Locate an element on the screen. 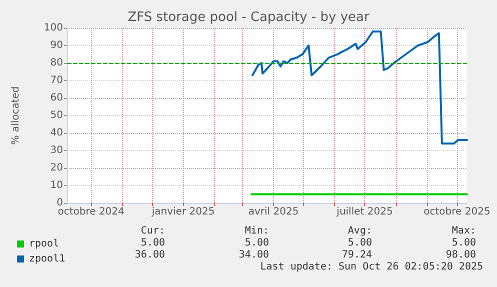 Image resolution: width=497 pixels, height=287 pixels. legend-label: rpool is located at coordinates (44, 244).